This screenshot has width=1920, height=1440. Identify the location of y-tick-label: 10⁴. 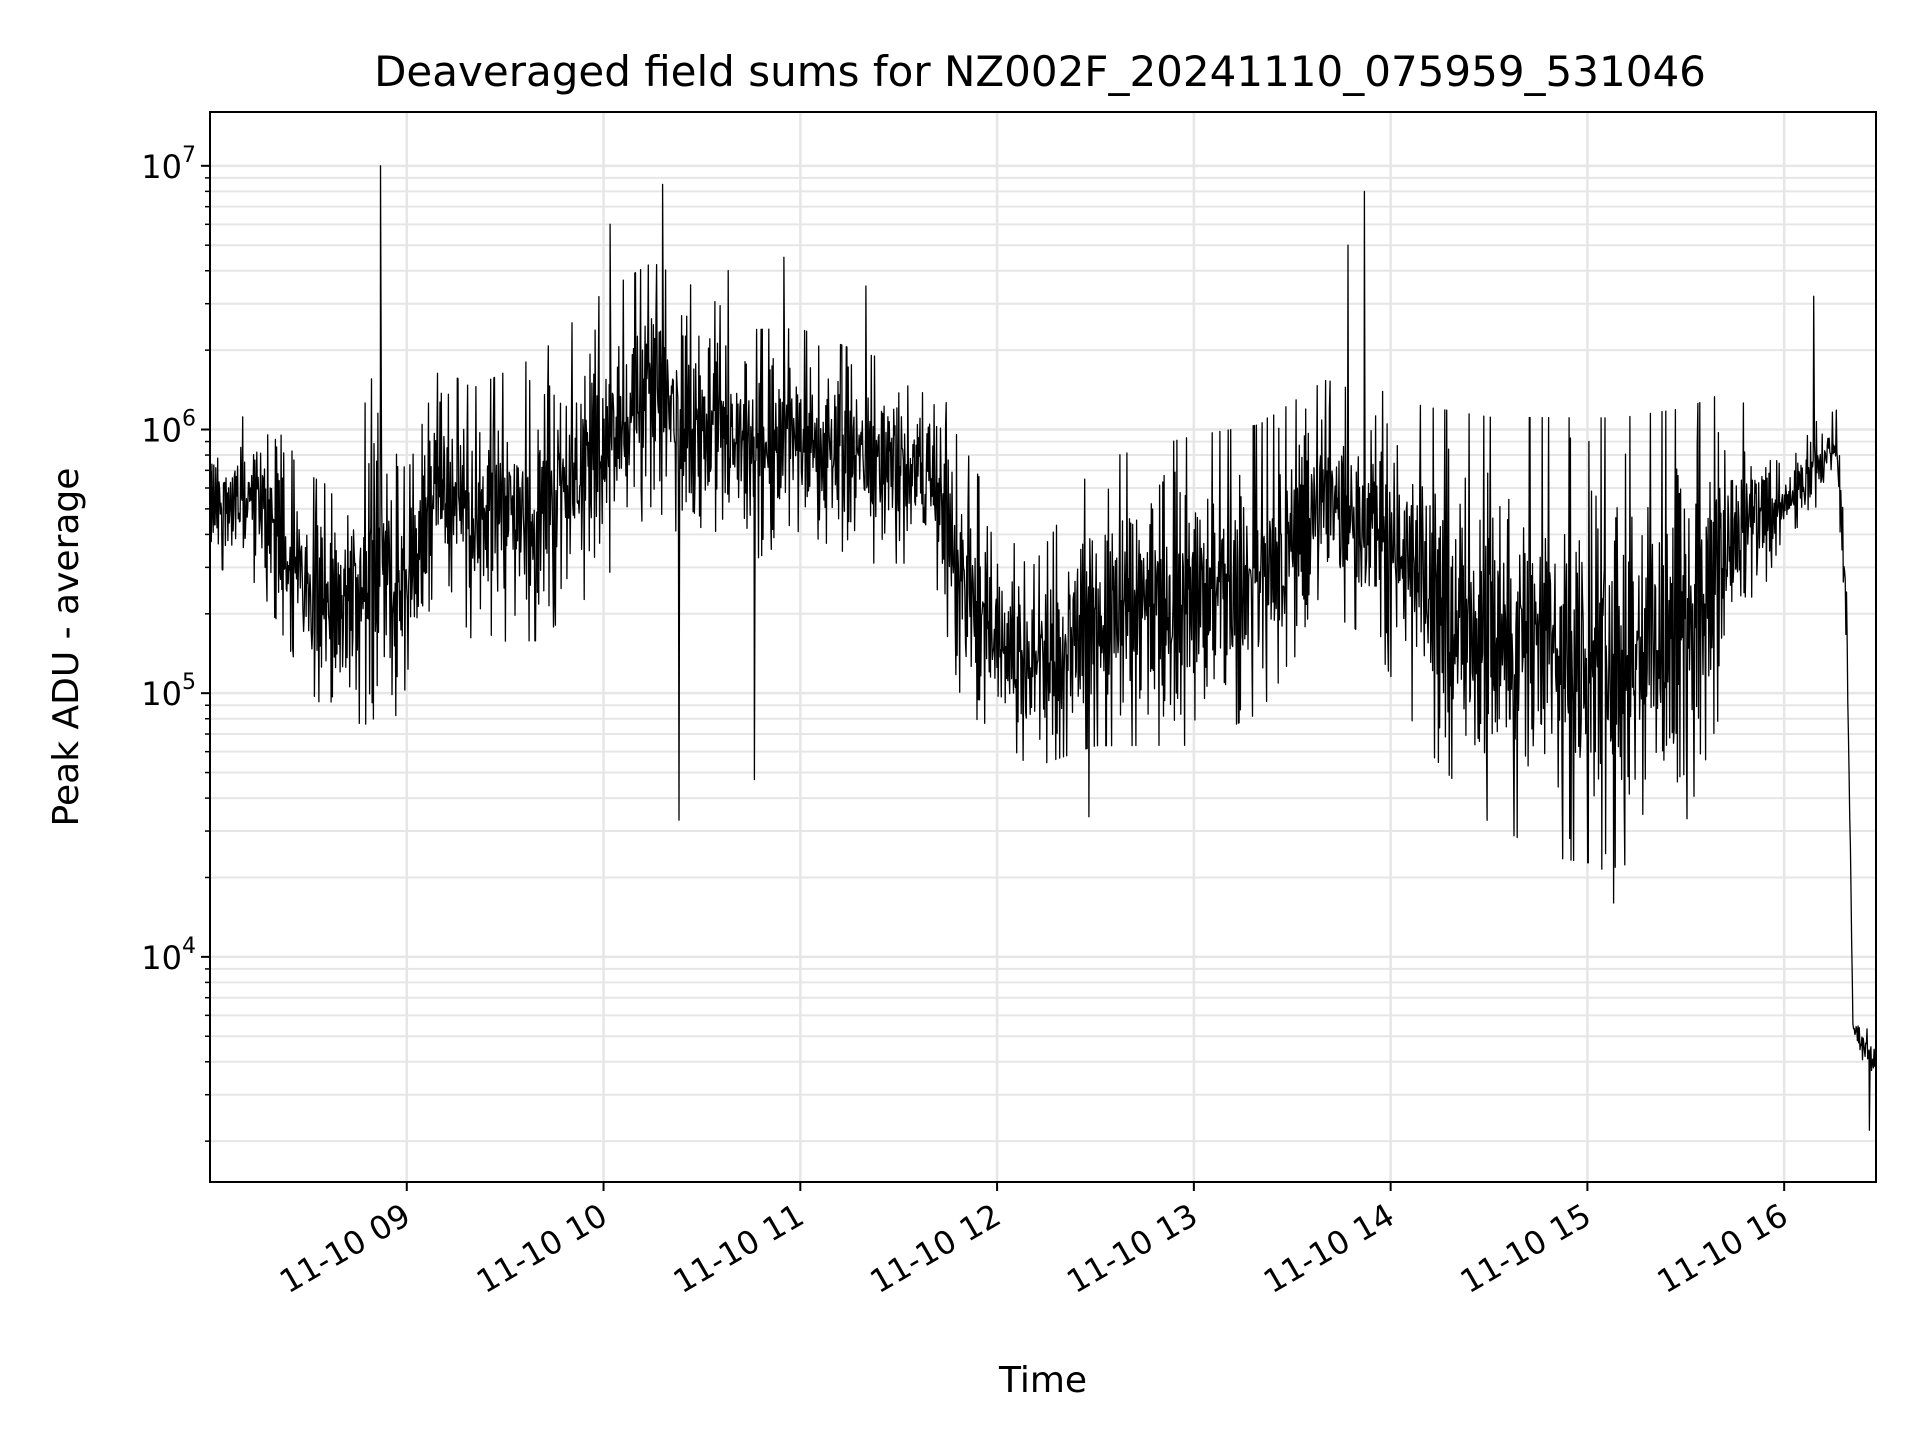
(168, 955).